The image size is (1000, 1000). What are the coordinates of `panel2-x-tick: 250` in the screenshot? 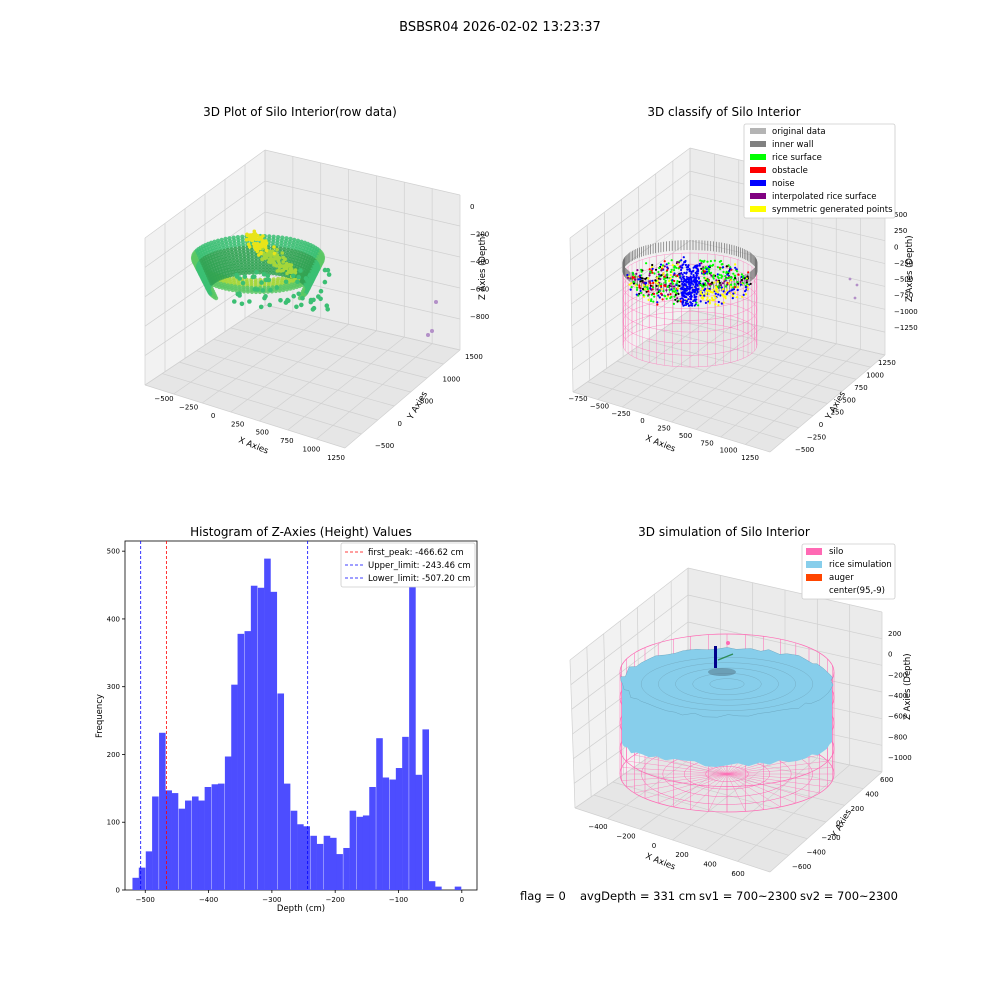 It's located at (663, 429).